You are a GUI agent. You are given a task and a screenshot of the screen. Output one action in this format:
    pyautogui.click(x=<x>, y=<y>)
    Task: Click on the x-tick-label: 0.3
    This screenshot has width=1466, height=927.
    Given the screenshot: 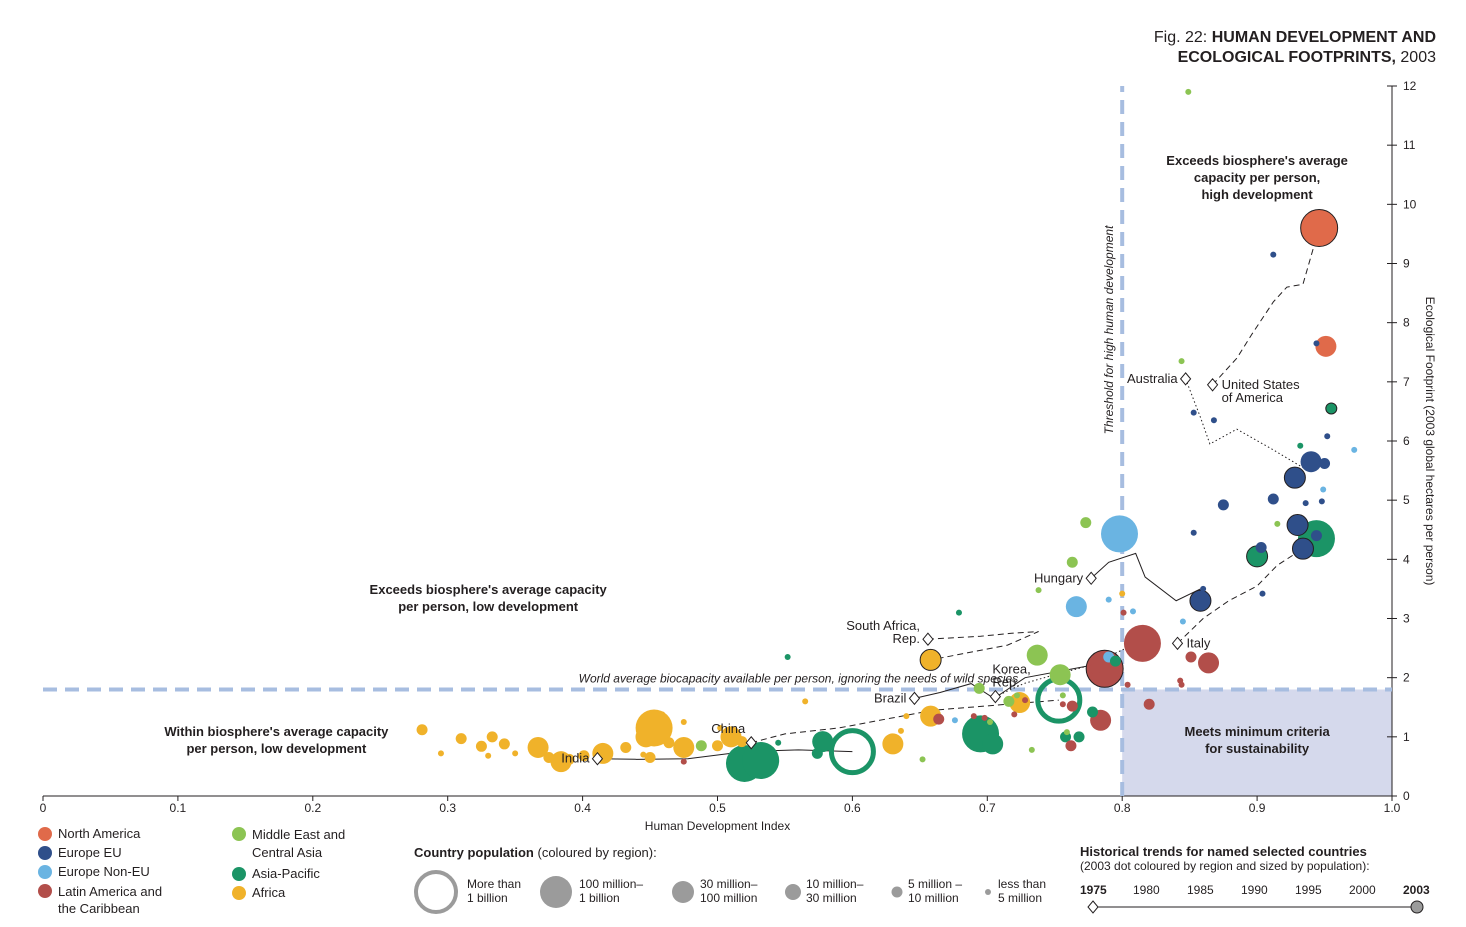 What is the action you would take?
    pyautogui.click(x=447, y=808)
    